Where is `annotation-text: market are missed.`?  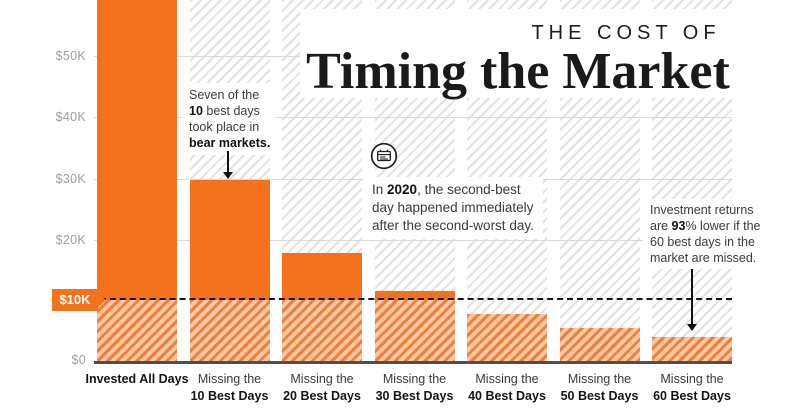 annotation-text: market are missed. is located at coordinates (703, 258).